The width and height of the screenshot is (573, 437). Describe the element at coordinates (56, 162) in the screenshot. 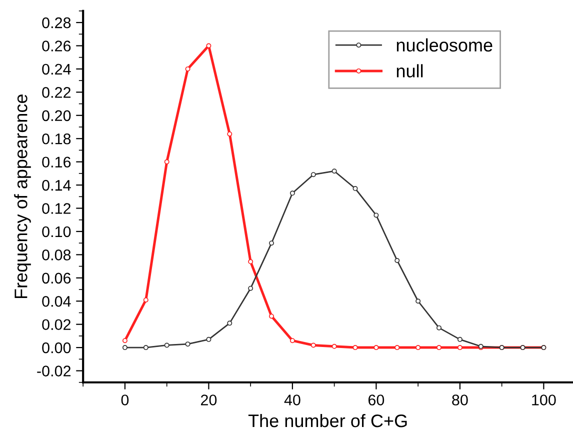

I see `y-tick-label: 0.16` at that location.